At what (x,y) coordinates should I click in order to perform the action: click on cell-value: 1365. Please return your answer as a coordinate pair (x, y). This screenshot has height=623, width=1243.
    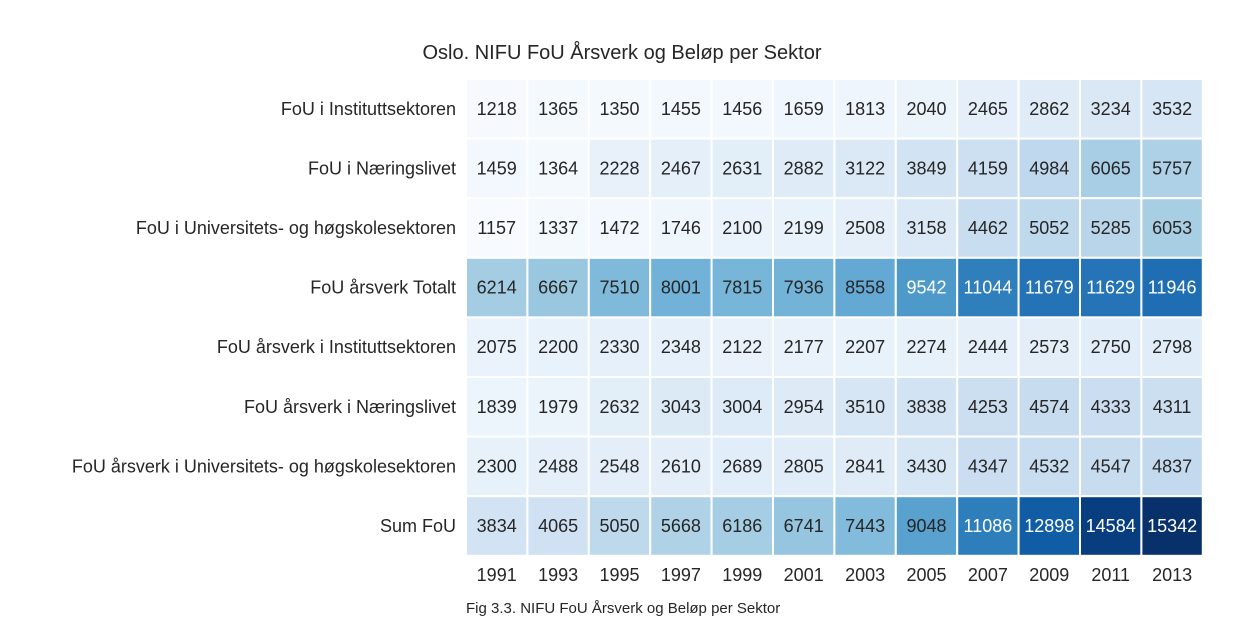
    Looking at the image, I should click on (558, 109).